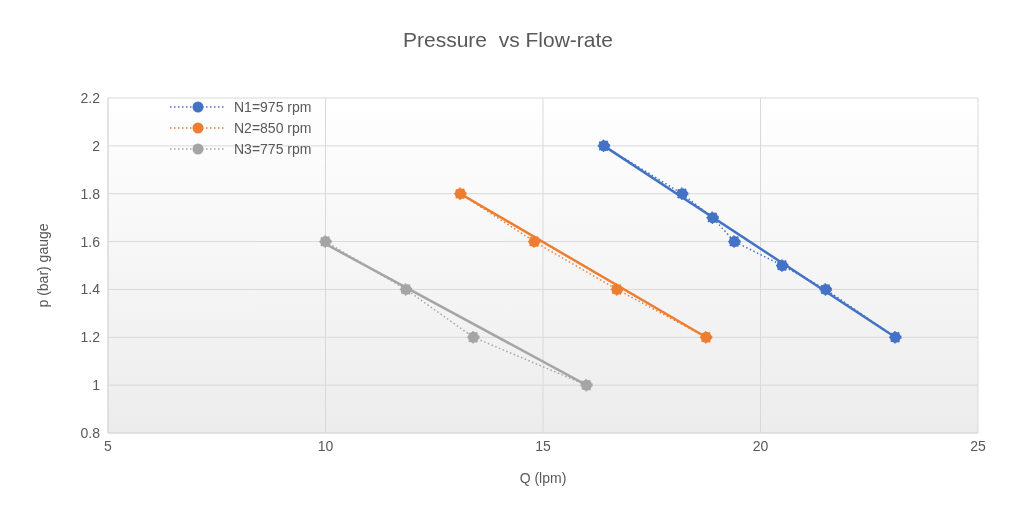 The width and height of the screenshot is (1015, 511). What do you see at coordinates (90, 432) in the screenshot?
I see `y-tick-label: 0.8` at bounding box center [90, 432].